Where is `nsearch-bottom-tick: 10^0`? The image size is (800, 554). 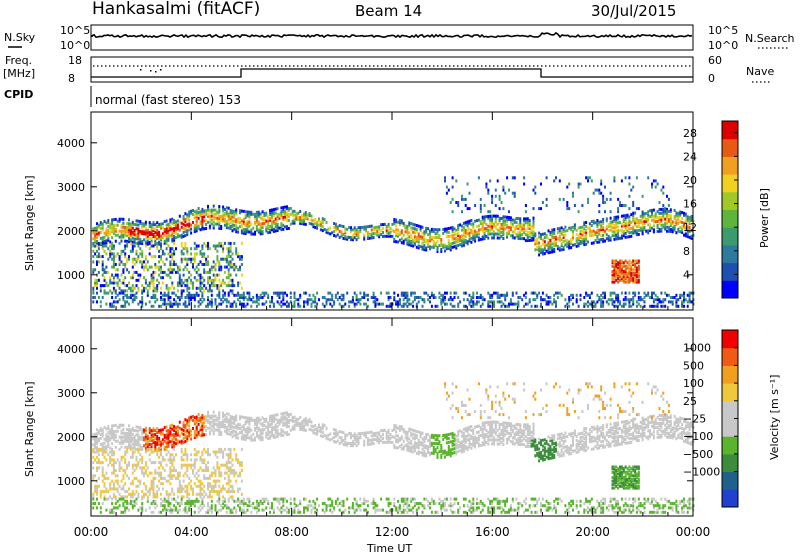 nsearch-bottom-tick: 10^0 is located at coordinates (723, 45).